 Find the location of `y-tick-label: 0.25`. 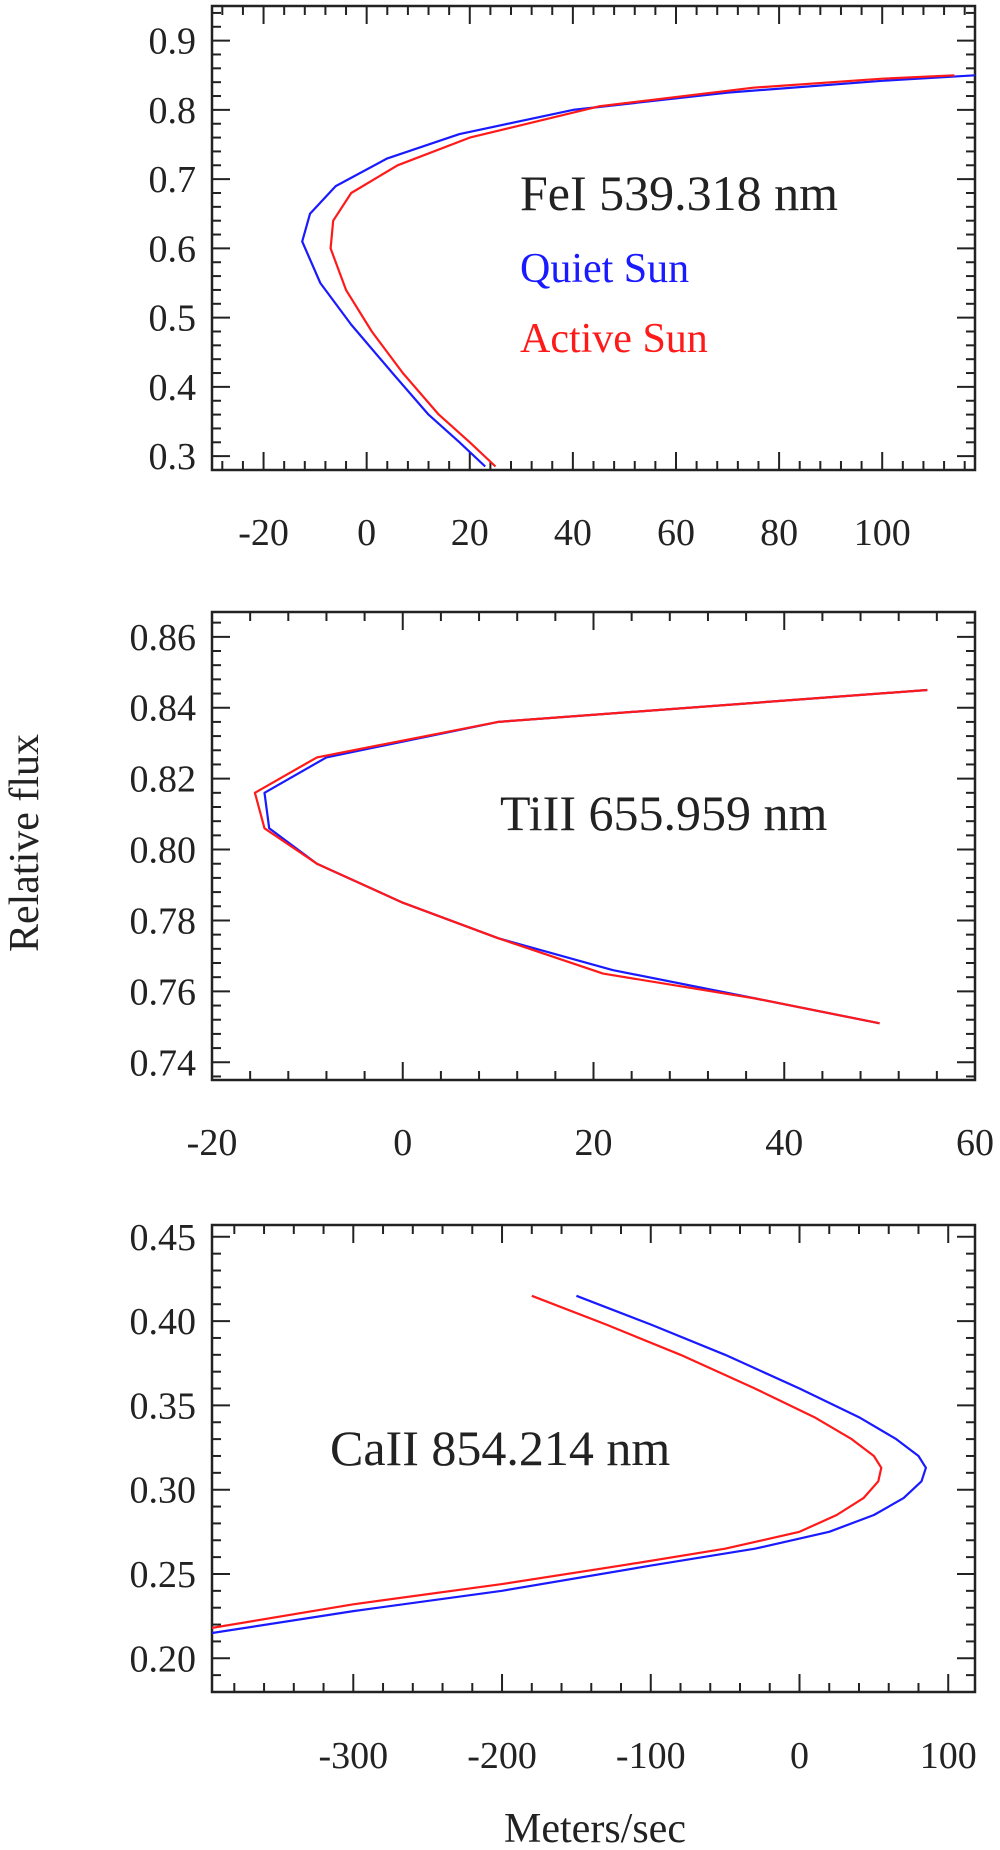

y-tick-label: 0.25 is located at coordinates (163, 1575).